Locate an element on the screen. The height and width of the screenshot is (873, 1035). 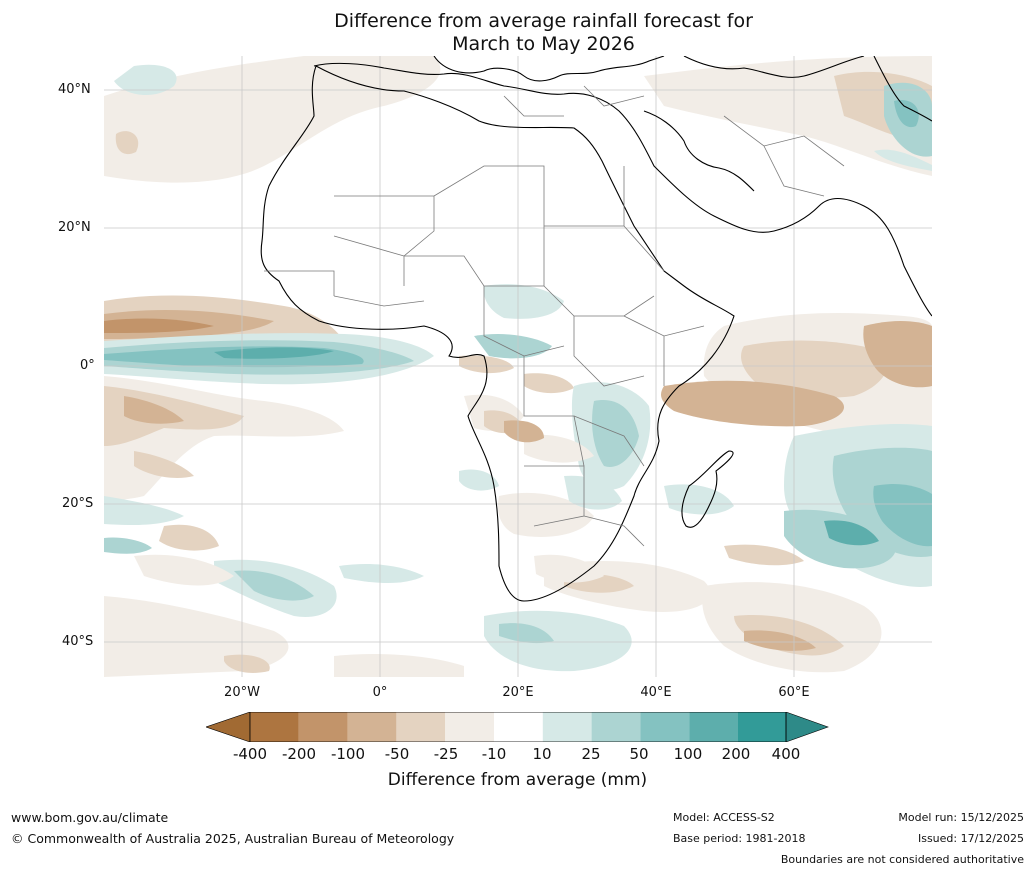
lon-label-0: 0° is located at coordinates (380, 692).